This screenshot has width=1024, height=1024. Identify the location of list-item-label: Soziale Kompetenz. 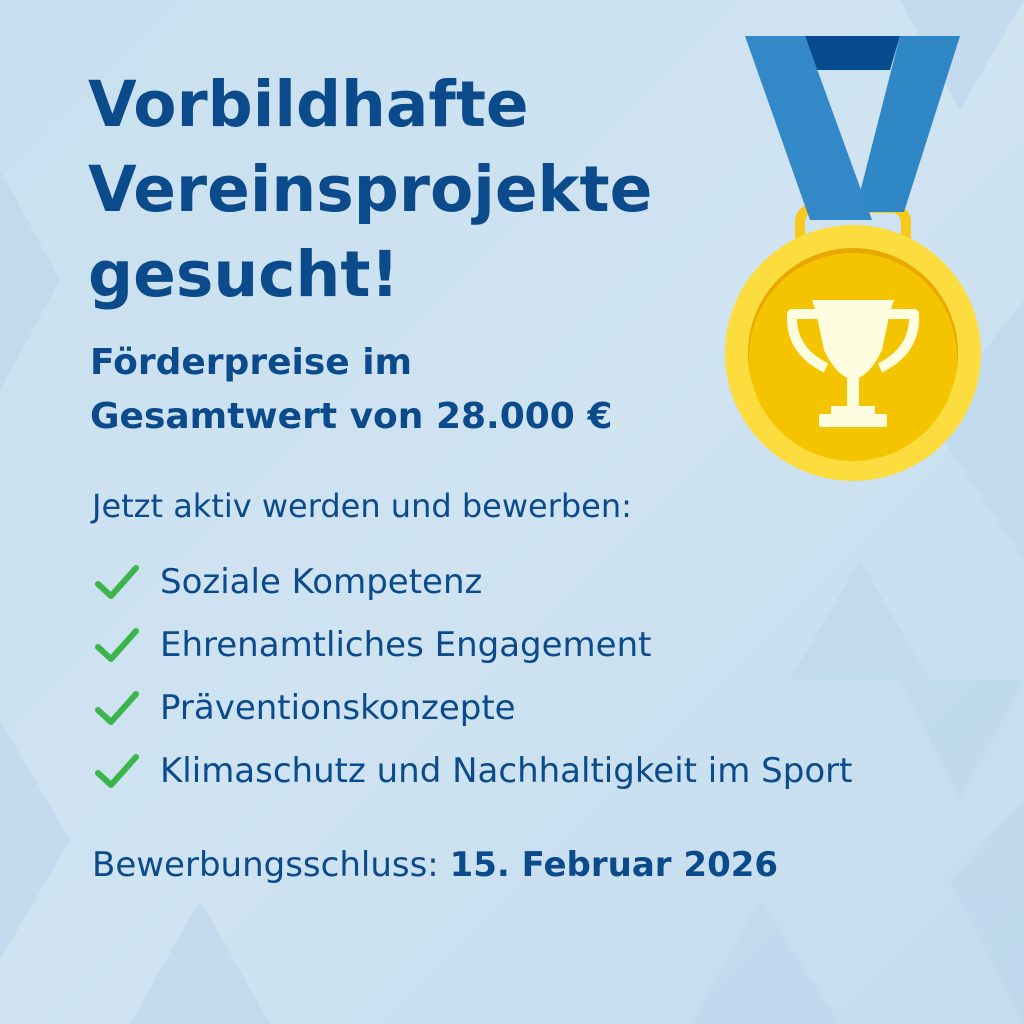
(321, 581).